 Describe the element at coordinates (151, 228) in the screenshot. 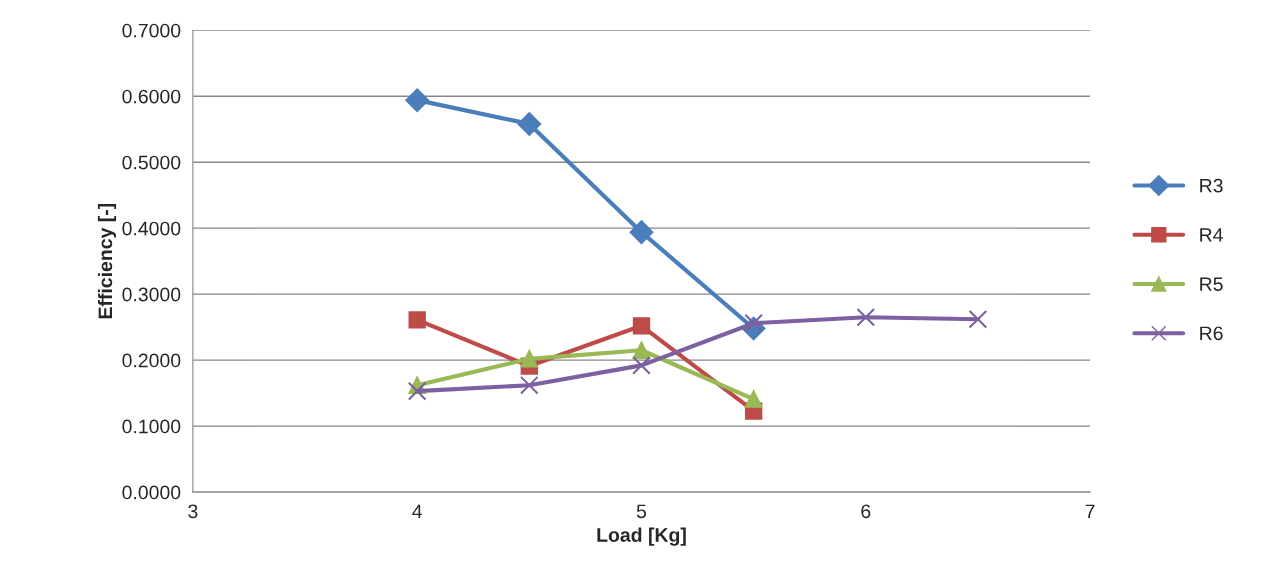

I see `y-tick-label: 0.4000` at that location.